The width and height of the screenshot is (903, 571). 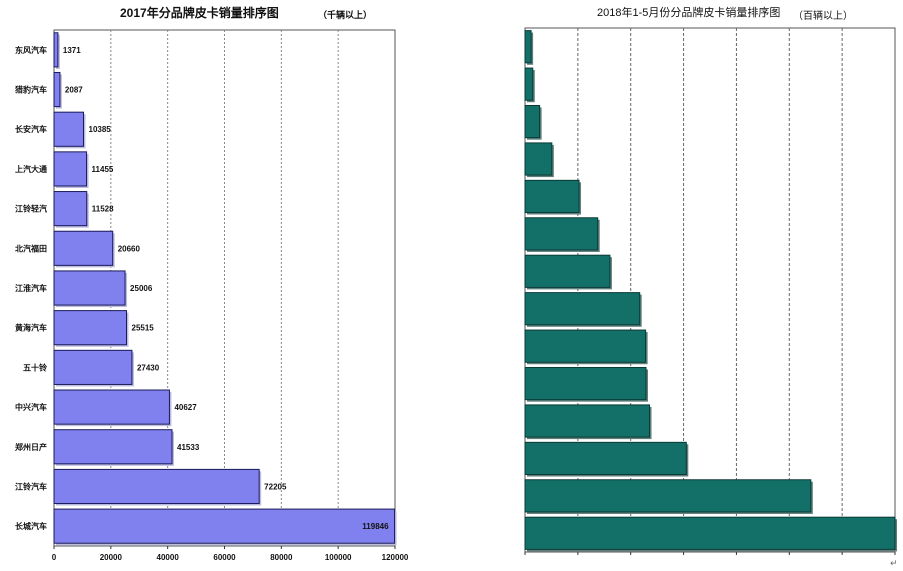 I want to click on value-label: 10385, so click(x=100, y=129).